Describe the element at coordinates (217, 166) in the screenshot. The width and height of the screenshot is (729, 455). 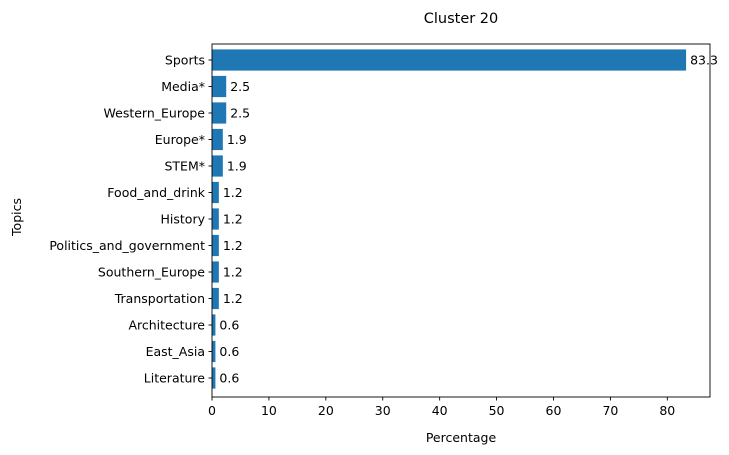
I see `bar-stem-` at that location.